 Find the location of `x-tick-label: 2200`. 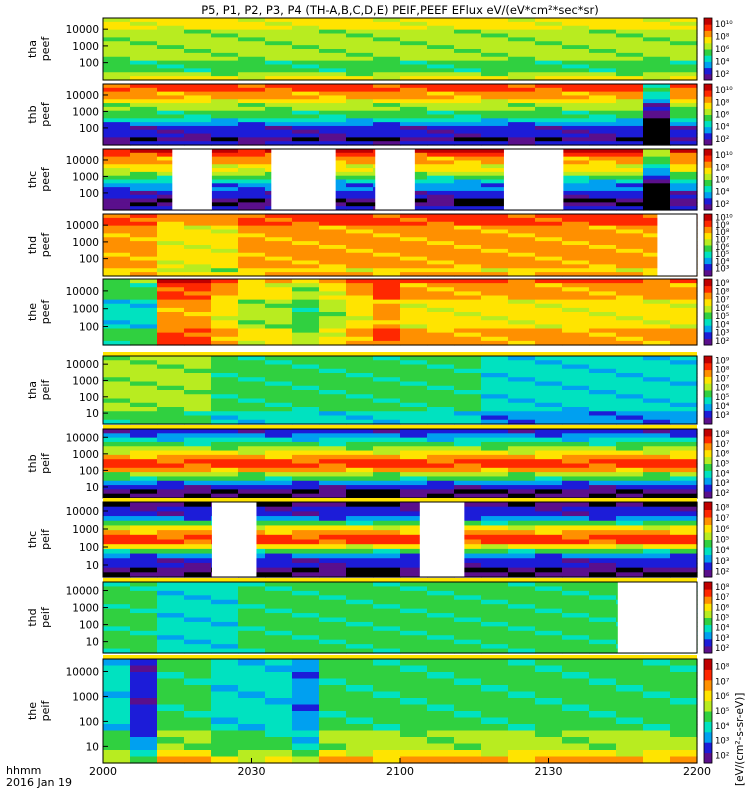

x-tick-label: 2200 is located at coordinates (697, 771).